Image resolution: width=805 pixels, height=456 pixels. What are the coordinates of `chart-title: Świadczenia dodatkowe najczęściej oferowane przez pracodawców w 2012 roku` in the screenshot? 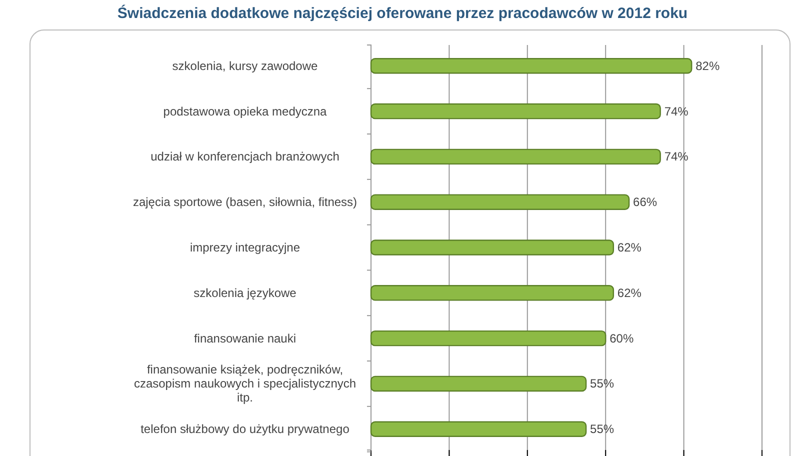 It's located at (402, 13).